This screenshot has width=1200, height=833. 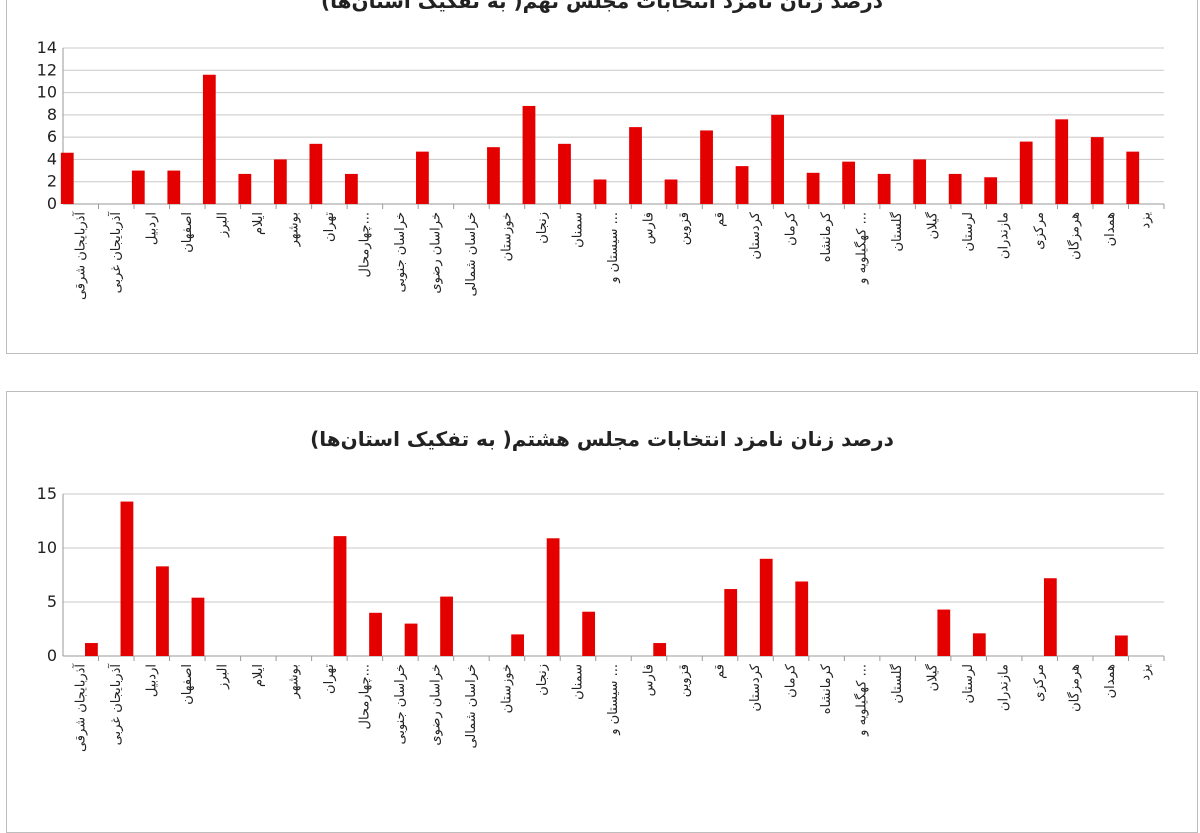 What do you see at coordinates (791, 680) in the screenshot?
I see `category-label: کرمان` at bounding box center [791, 680].